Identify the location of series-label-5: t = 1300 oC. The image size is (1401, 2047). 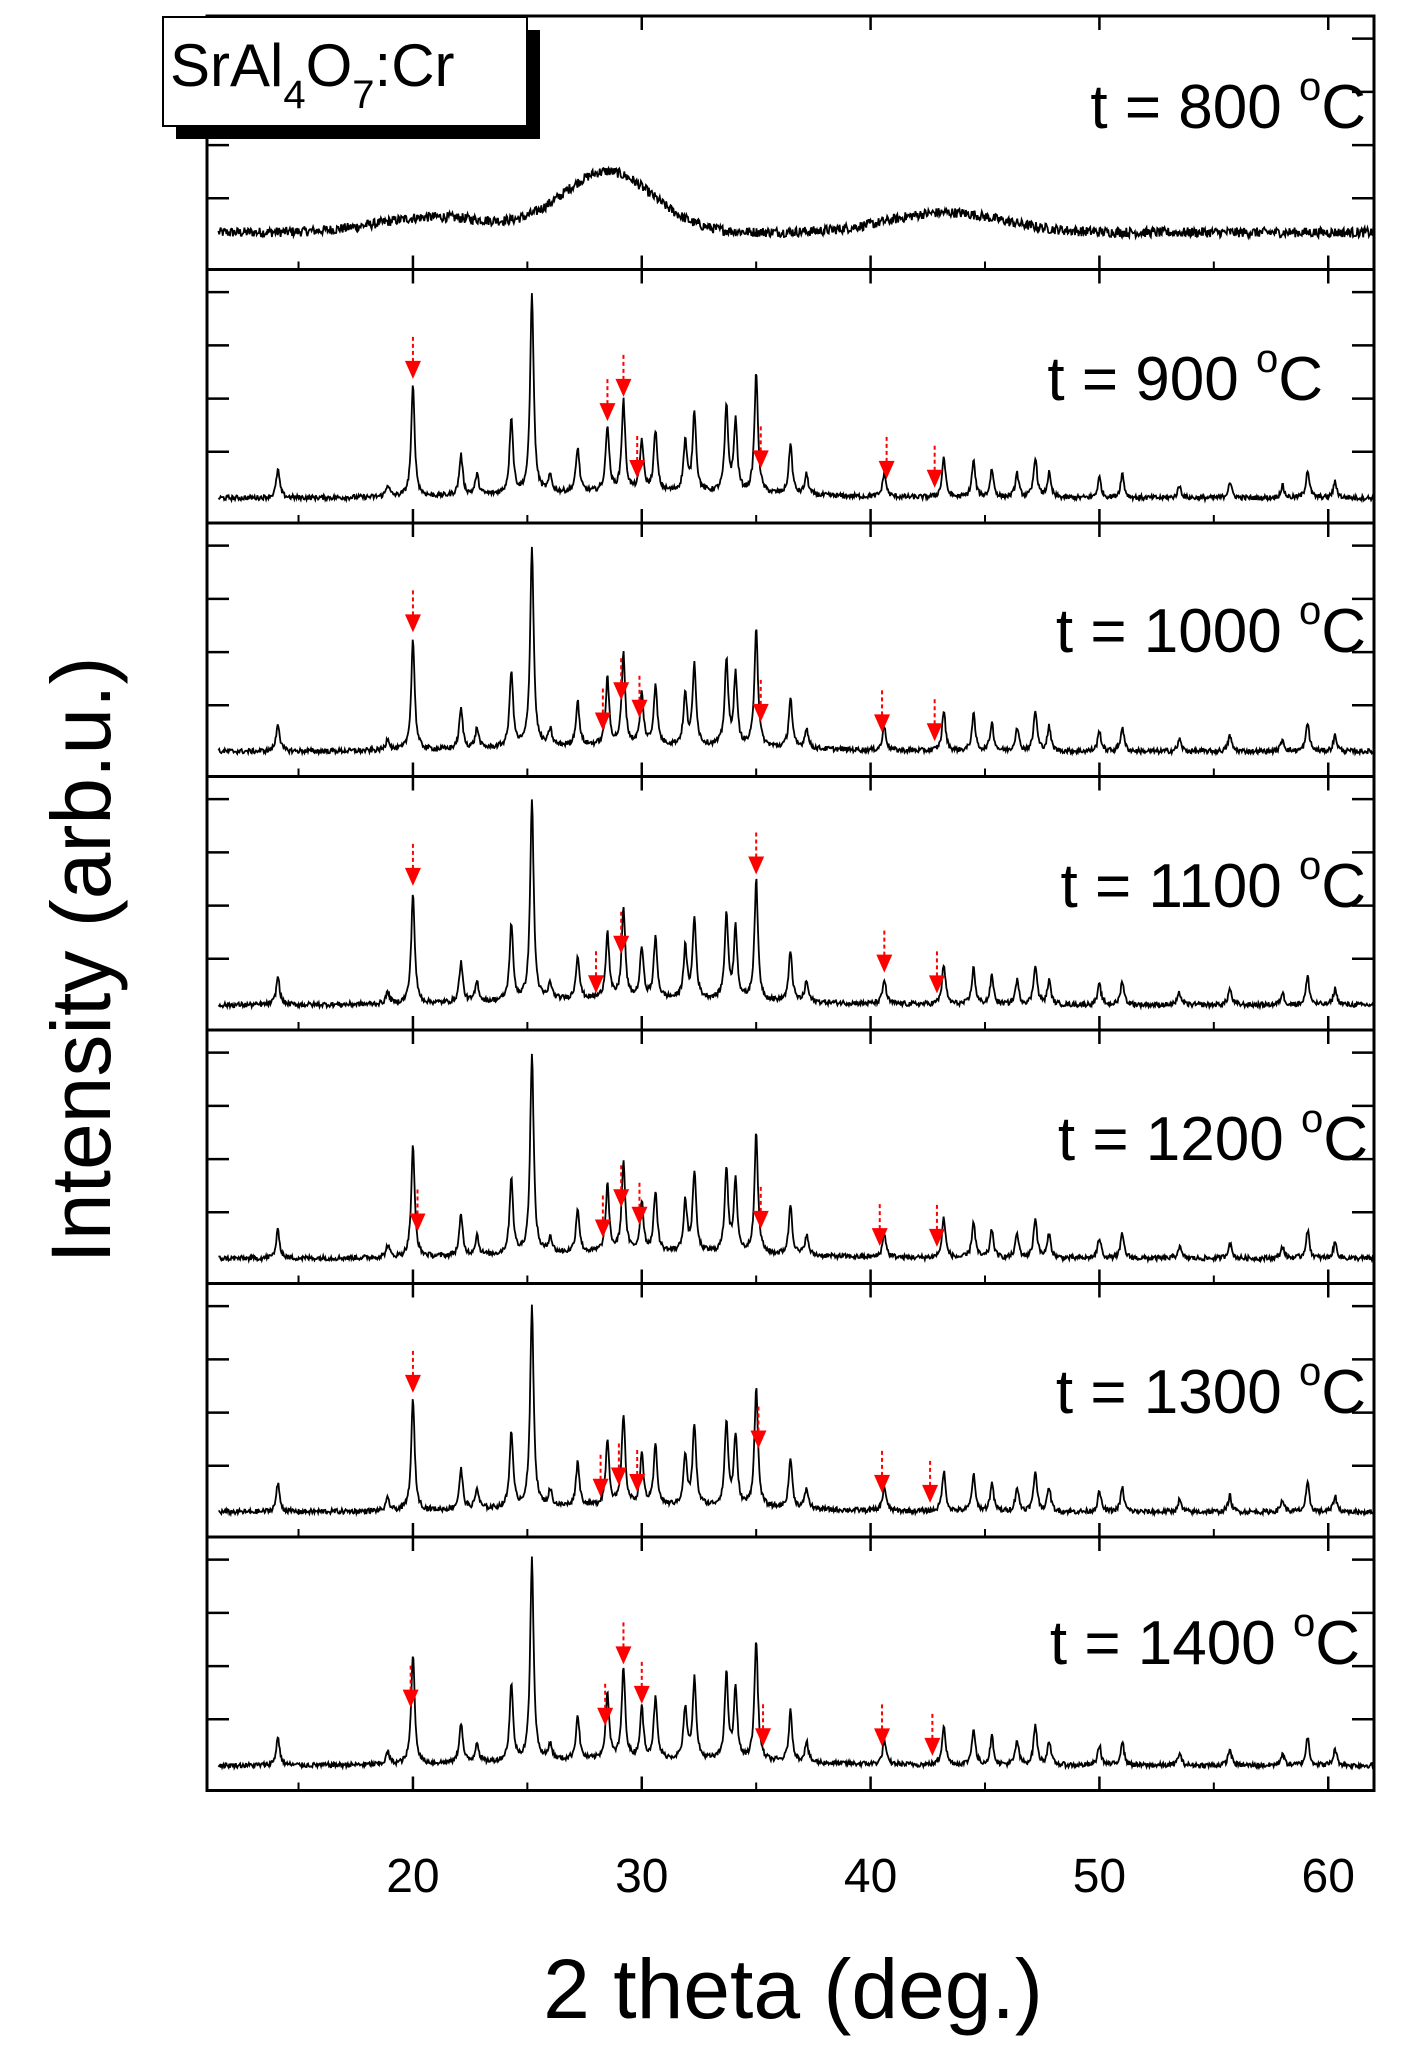
(1211, 1388).